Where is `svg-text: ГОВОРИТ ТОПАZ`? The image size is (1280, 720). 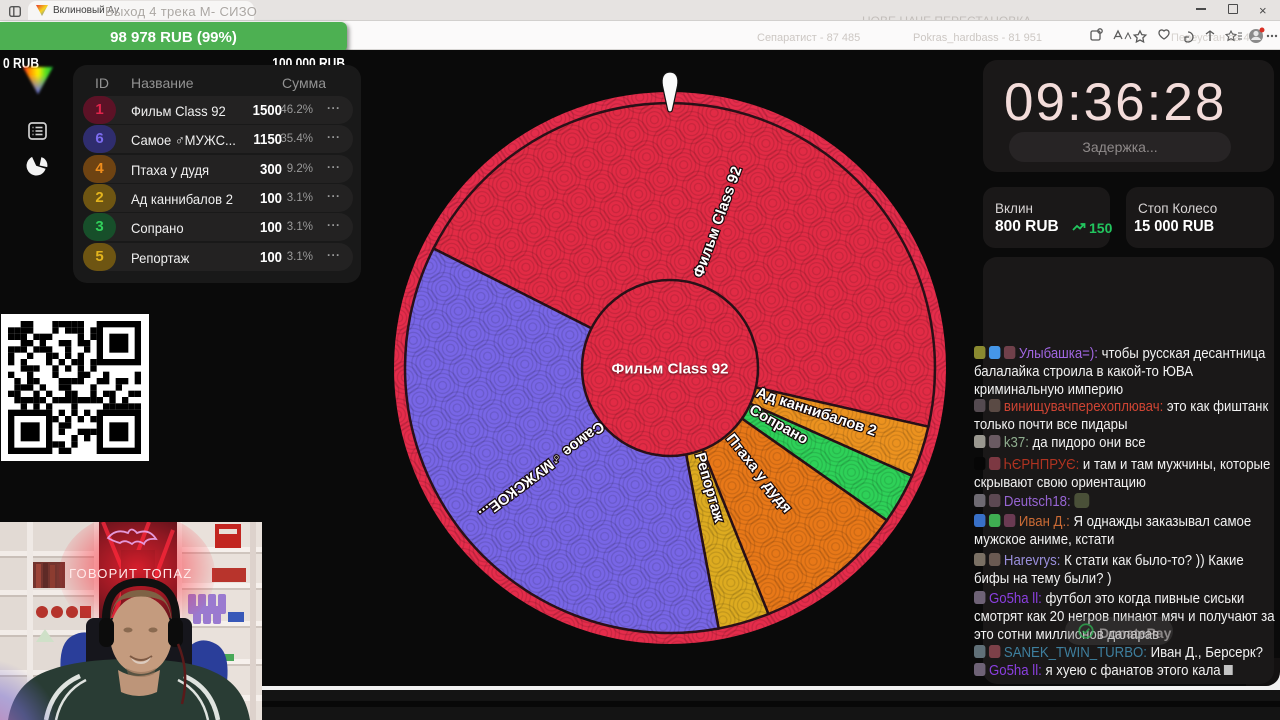 svg-text: ГОВОРИТ ТОПАZ is located at coordinates (130, 573).